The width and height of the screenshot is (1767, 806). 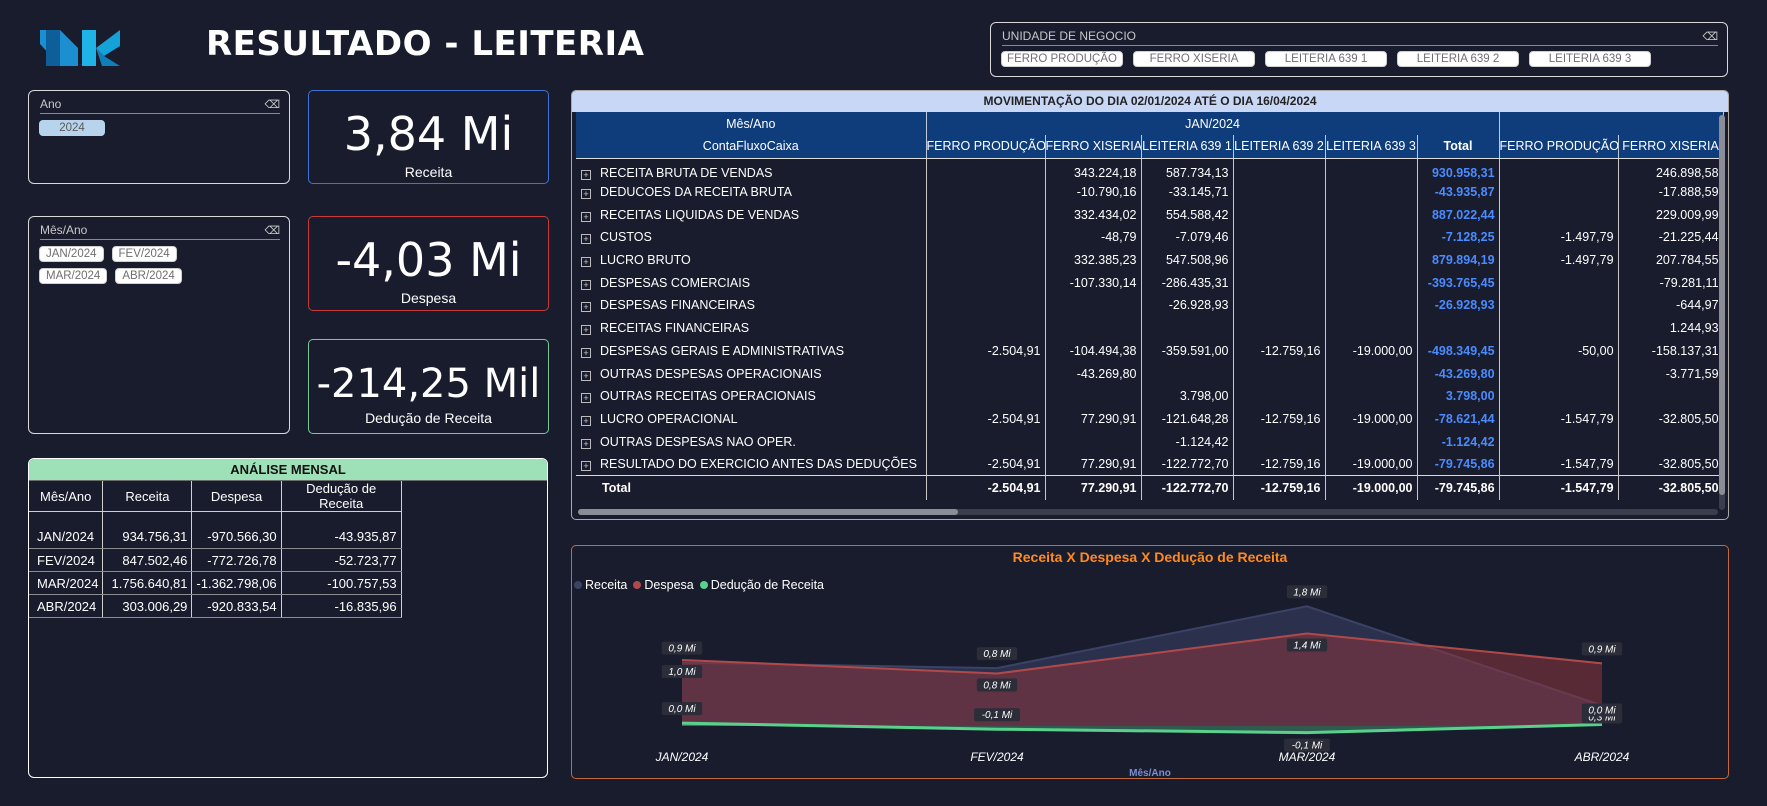 I want to click on matrix-account-cell: + RECEITAS LIQUIDAS DE VENDAS, so click(x=751, y=215).